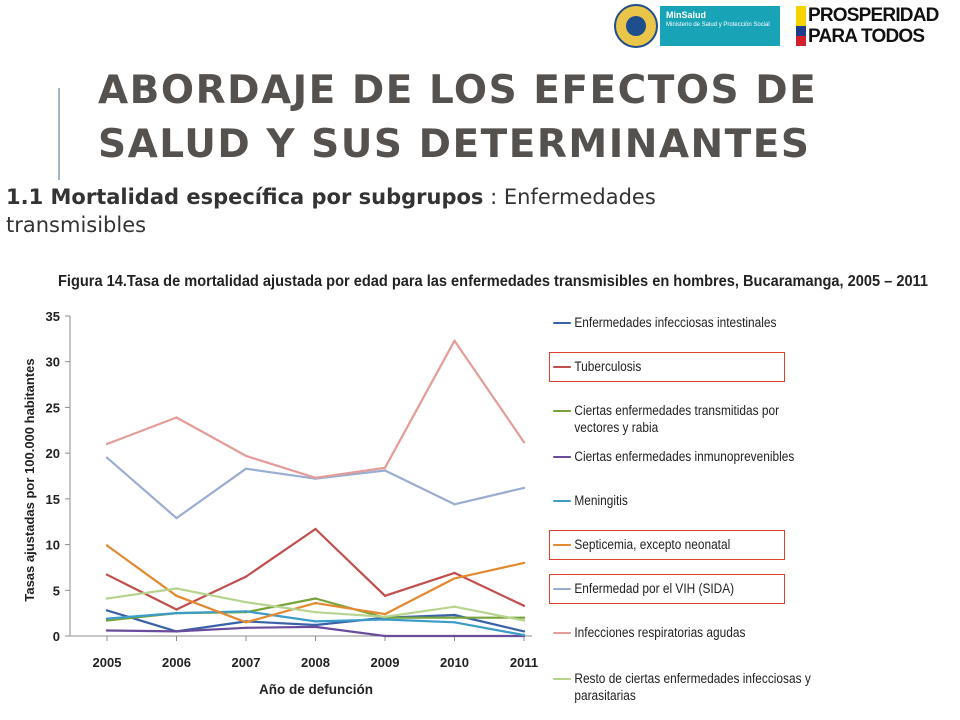 Image resolution: width=960 pixels, height=720 pixels. What do you see at coordinates (56, 636) in the screenshot?
I see `y-tick-label: 0` at bounding box center [56, 636].